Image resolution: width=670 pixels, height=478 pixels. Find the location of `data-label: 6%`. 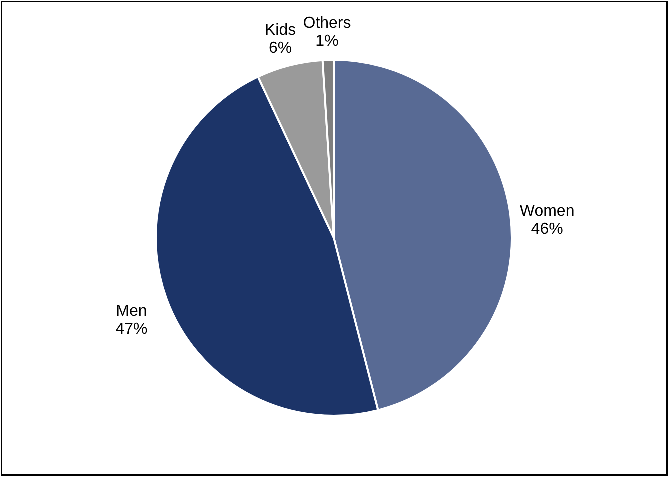

data-label: 6% is located at coordinates (280, 48).